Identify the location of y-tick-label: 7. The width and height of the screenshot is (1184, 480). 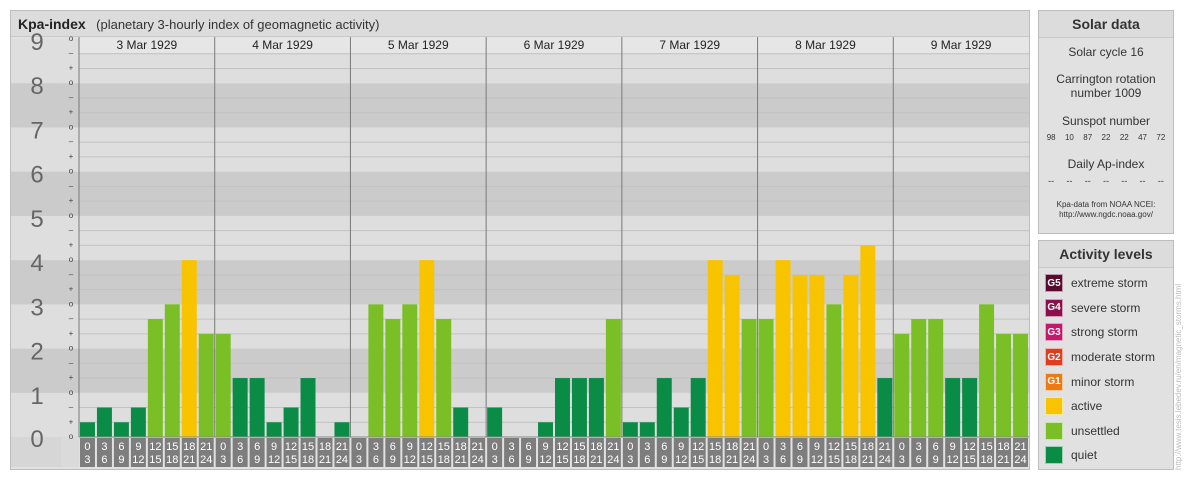
(36, 130).